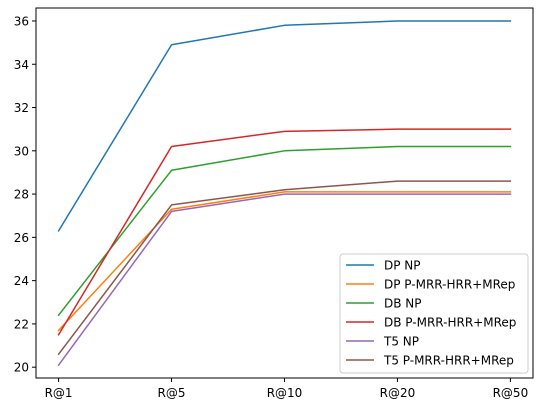 The image size is (541, 412). I want to click on y-tick-label: 26, so click(21, 238).